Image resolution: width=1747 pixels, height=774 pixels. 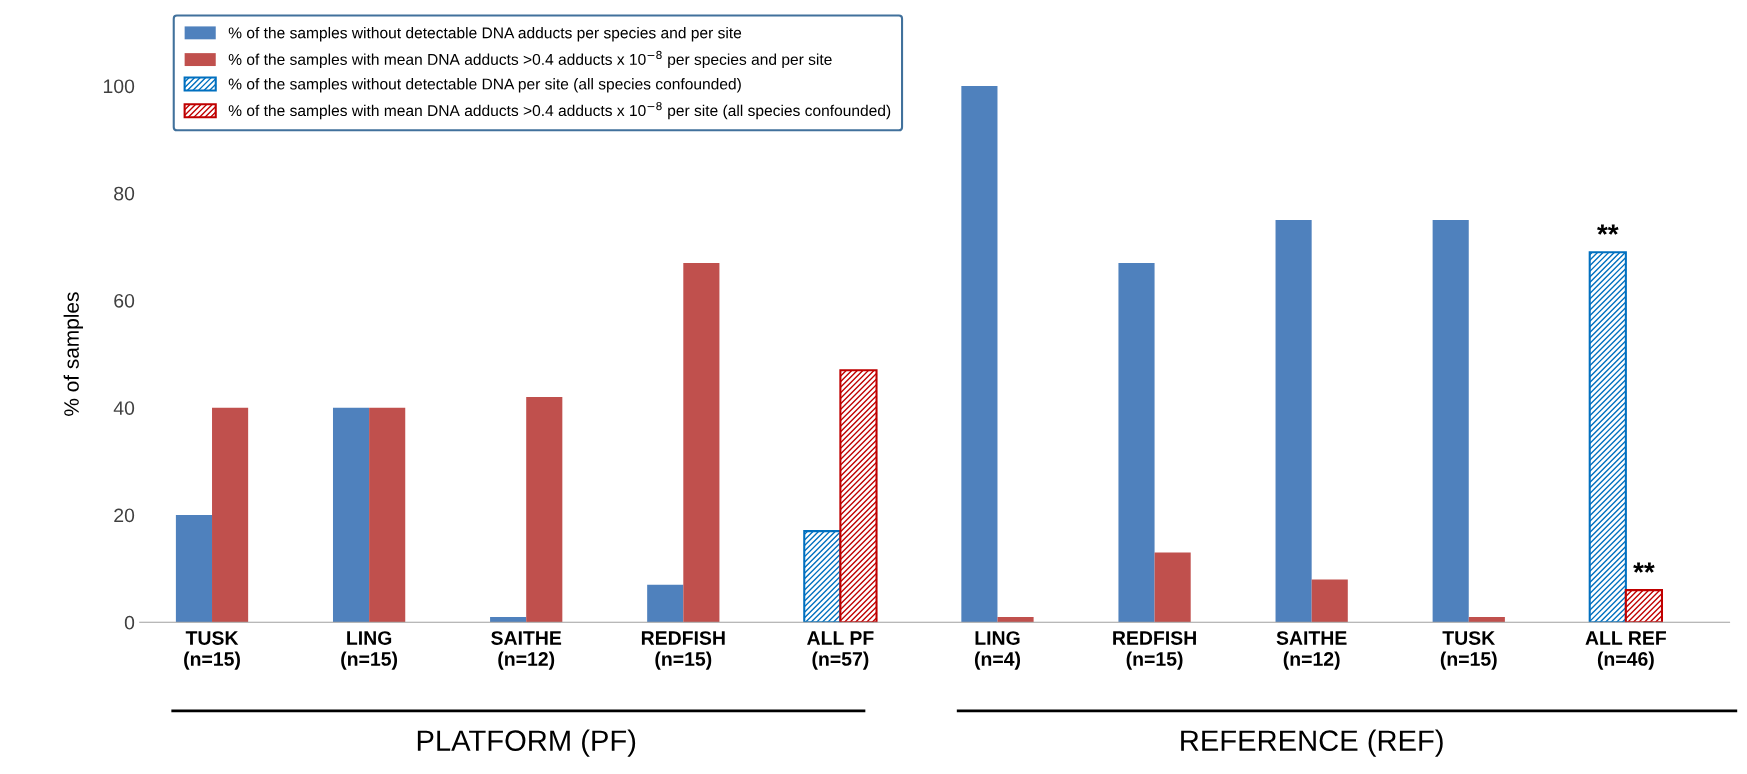 I want to click on x-tick-label: LING (n=4), so click(x=997, y=650).